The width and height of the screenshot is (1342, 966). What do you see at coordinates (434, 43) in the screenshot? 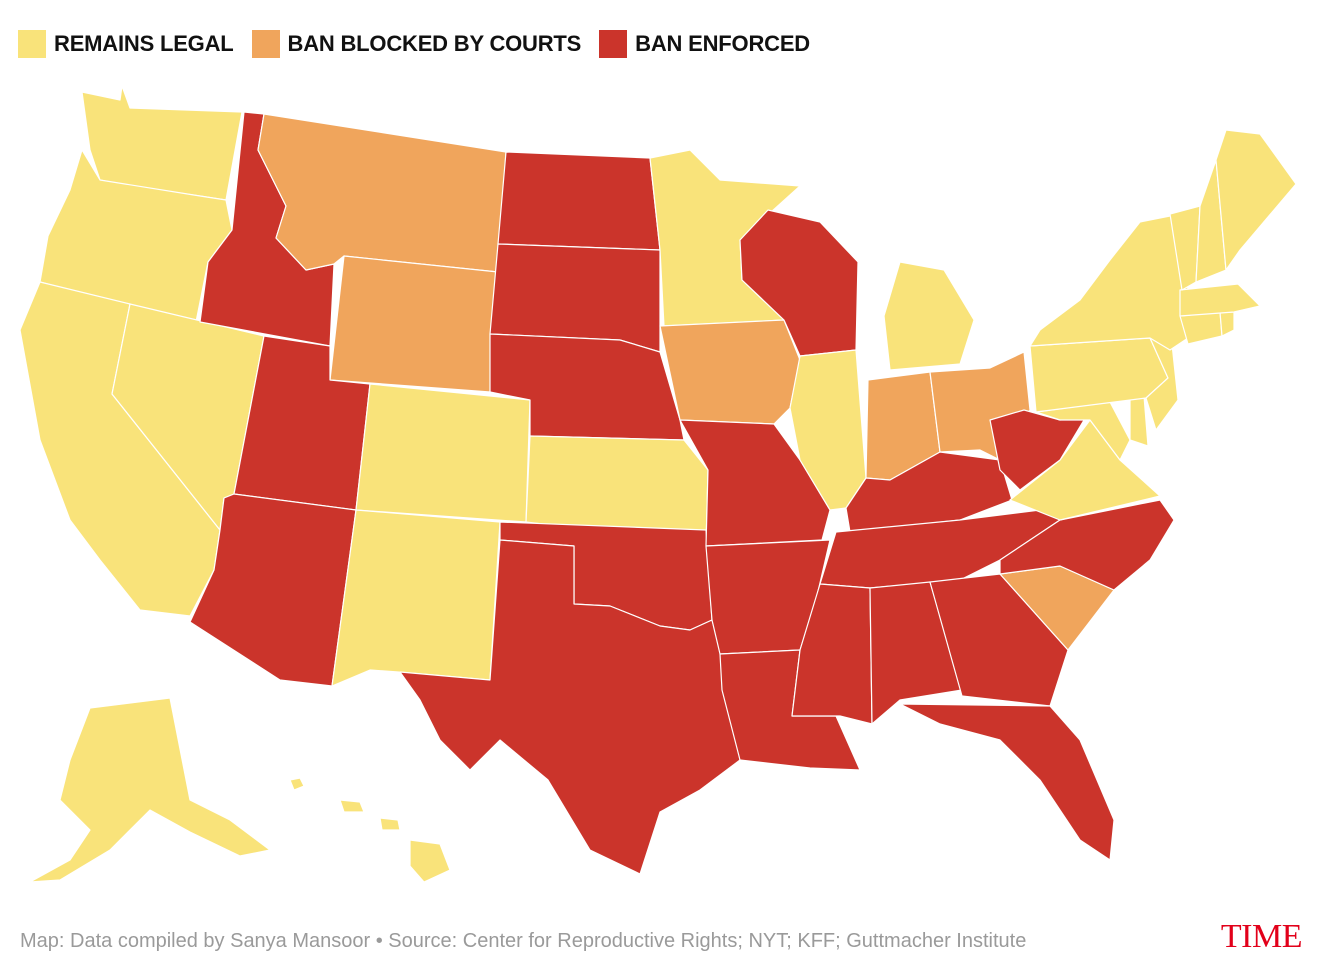
I see `legend-label-ban-blocked: BAN BLOCKED BY COURTS` at bounding box center [434, 43].